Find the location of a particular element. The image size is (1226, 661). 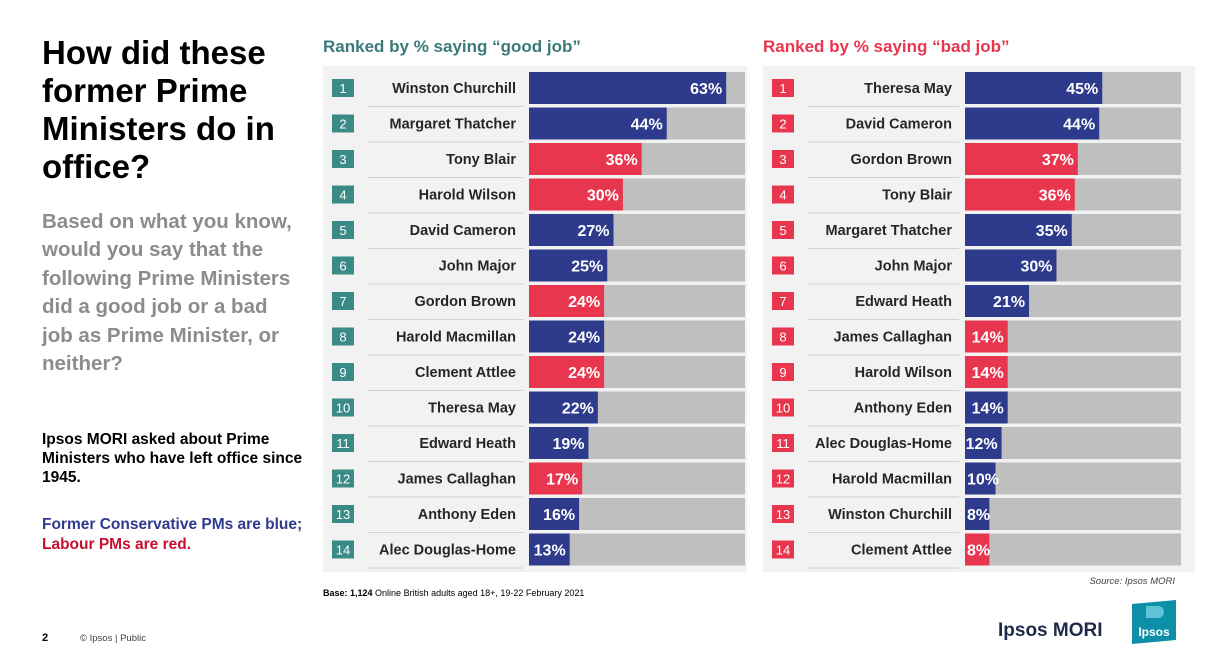

bad-job-rank-number: 4 is located at coordinates (782, 195).